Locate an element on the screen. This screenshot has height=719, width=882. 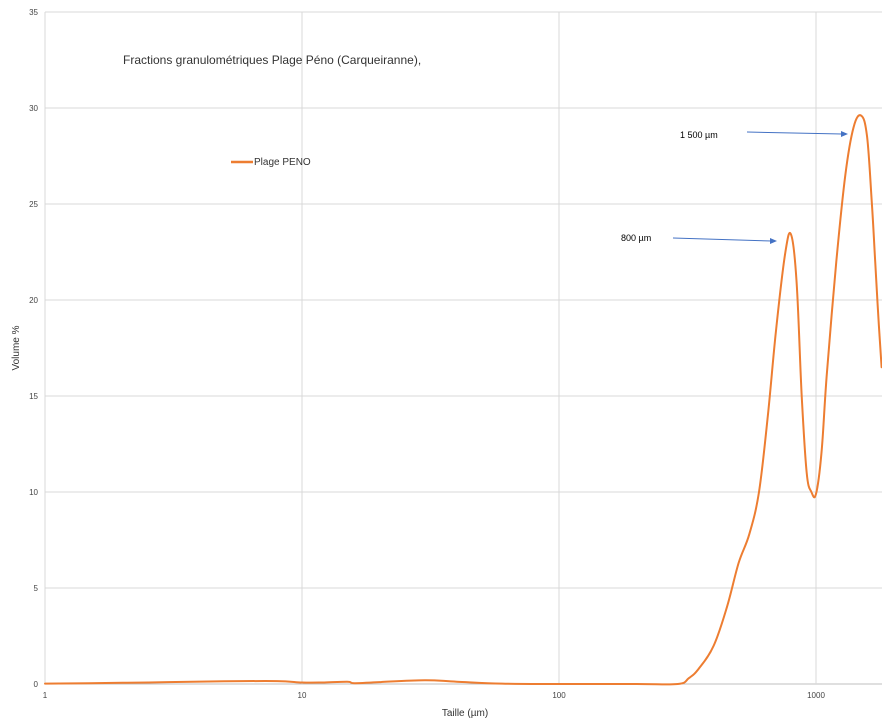
y-tick-label: 5 is located at coordinates (36, 588).